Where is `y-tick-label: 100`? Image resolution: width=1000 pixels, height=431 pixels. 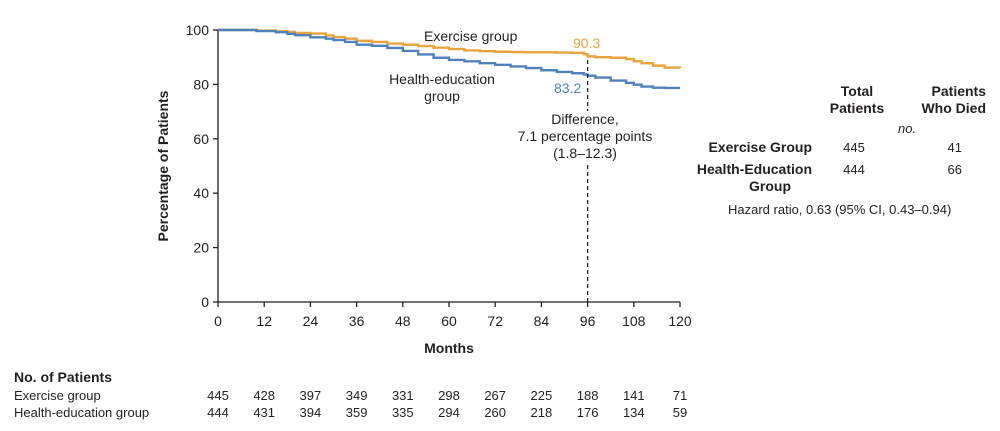 y-tick-label: 100 is located at coordinates (198, 30).